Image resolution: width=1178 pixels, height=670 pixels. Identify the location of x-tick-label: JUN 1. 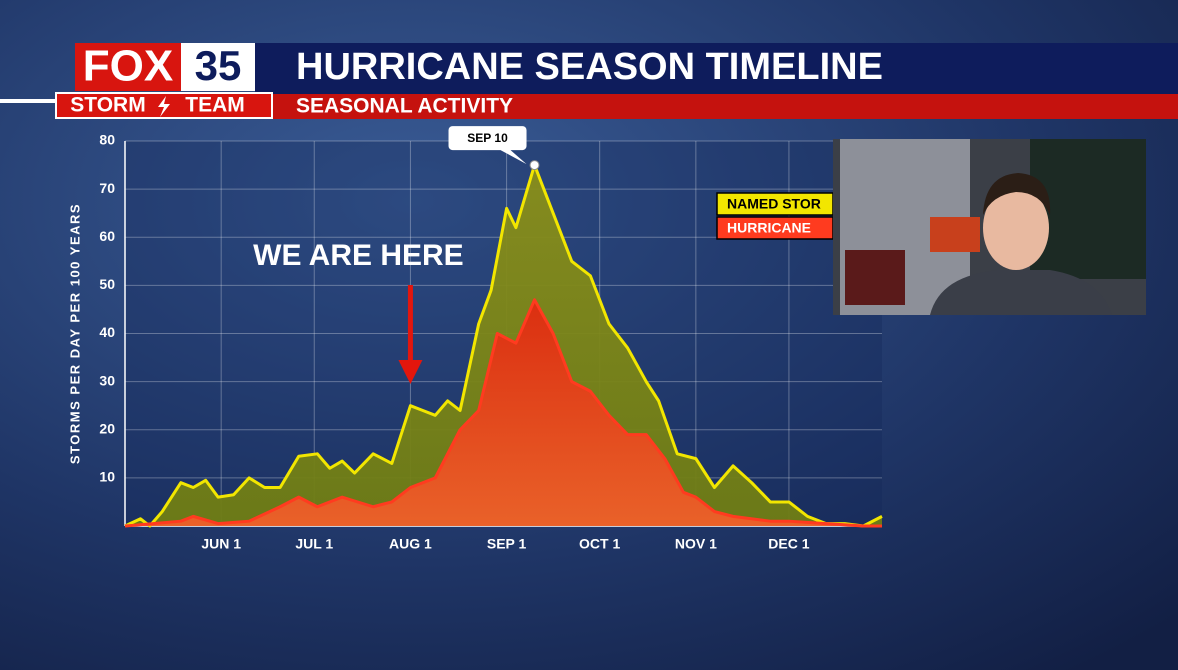
(221, 544).